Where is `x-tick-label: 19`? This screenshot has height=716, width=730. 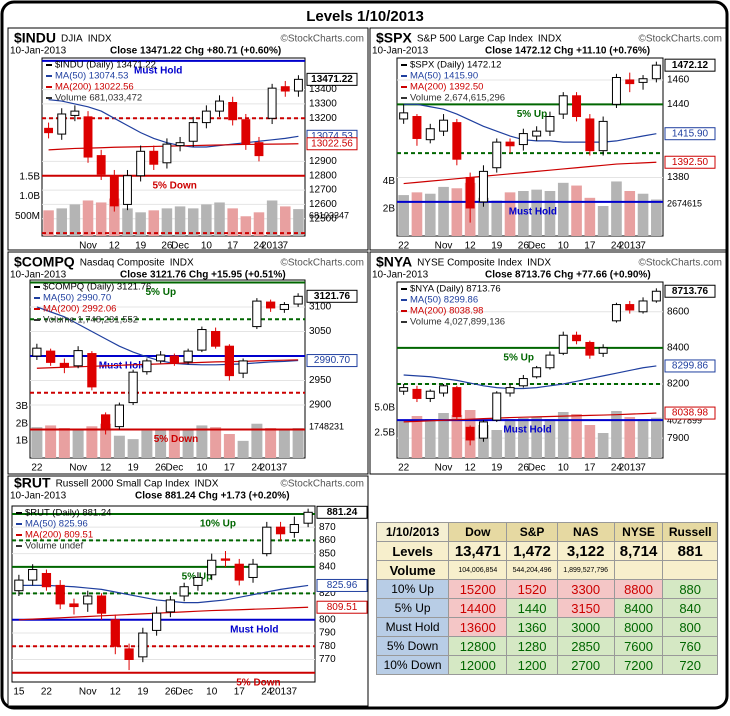 x-tick-label: 19 is located at coordinates (143, 692).